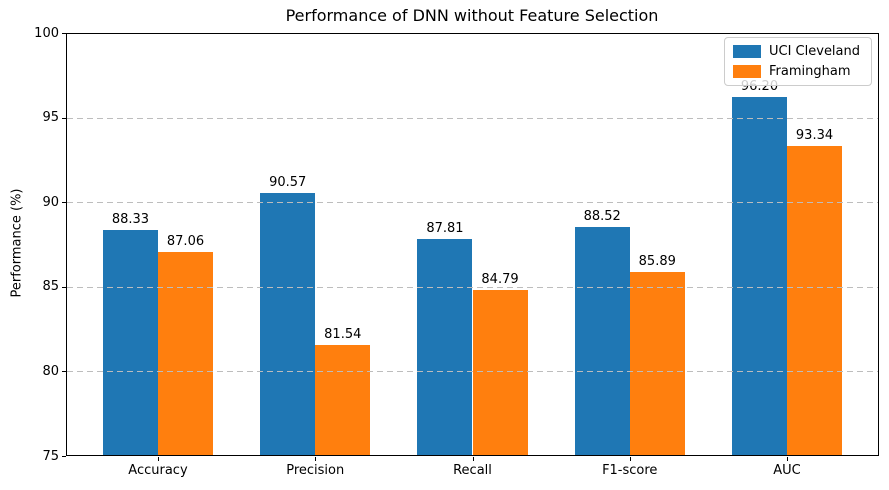 The image size is (889, 490). Describe the element at coordinates (747, 71) in the screenshot. I see `legend-swatch-framingham` at that location.